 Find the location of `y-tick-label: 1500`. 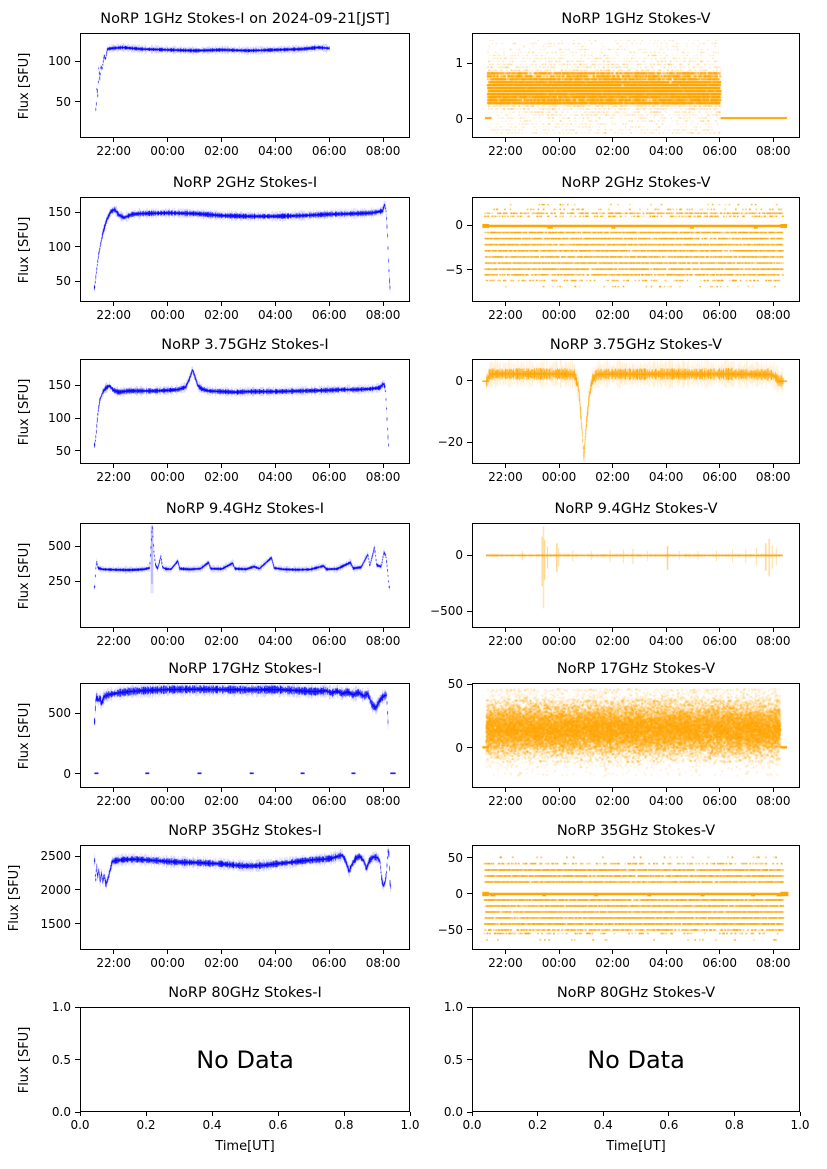

y-tick-label: 1500 is located at coordinates (55, 923).